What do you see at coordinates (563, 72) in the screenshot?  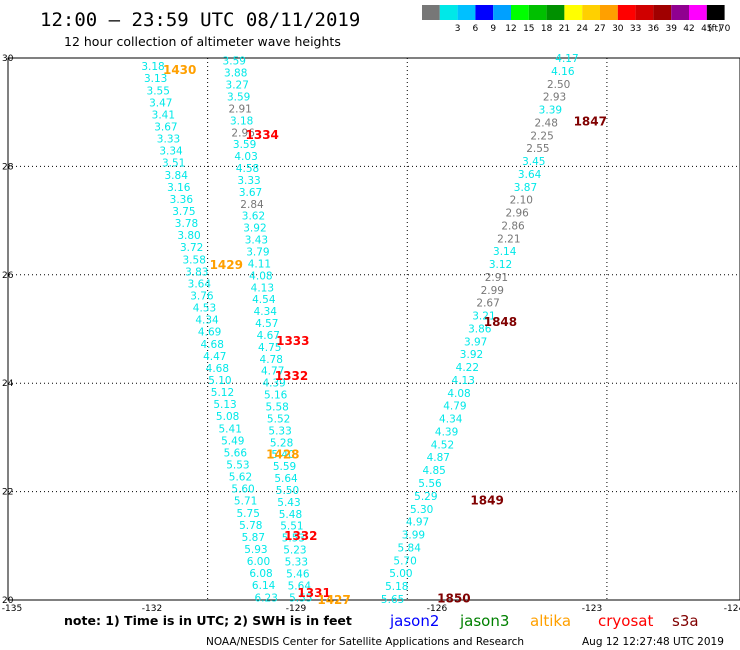 I see `wave-height-value: 4.16` at bounding box center [563, 72].